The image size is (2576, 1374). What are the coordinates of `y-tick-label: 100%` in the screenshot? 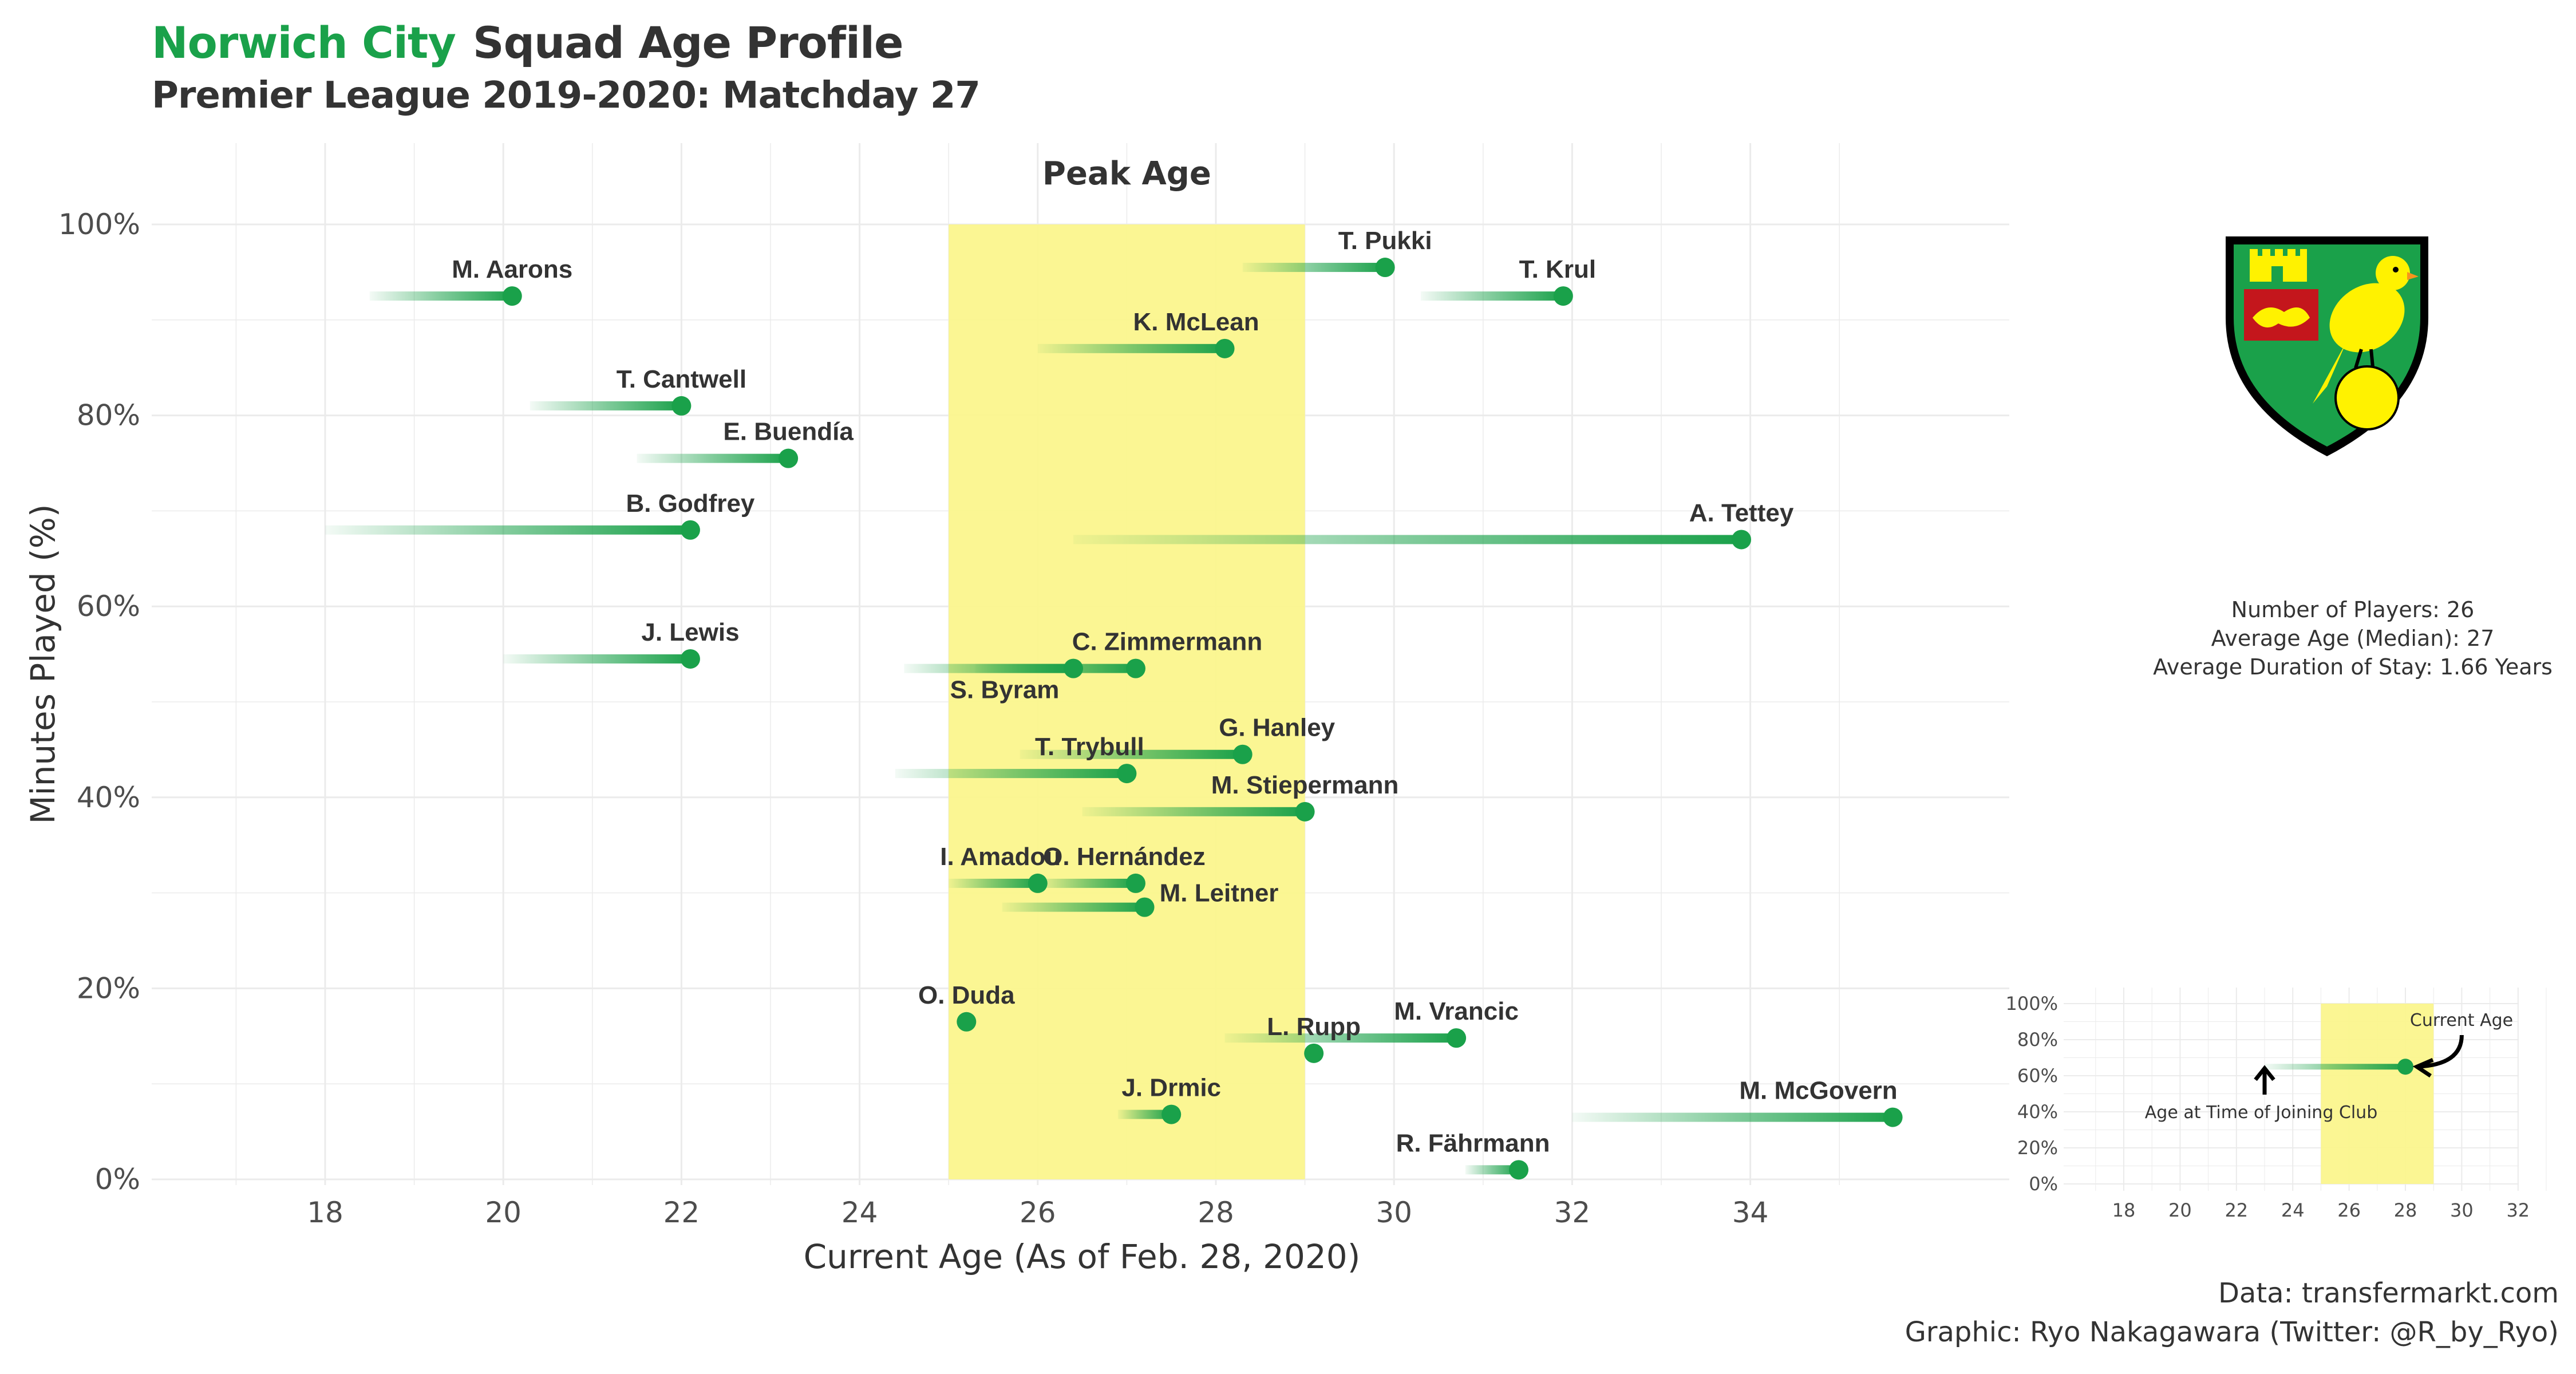 It's located at (99, 224).